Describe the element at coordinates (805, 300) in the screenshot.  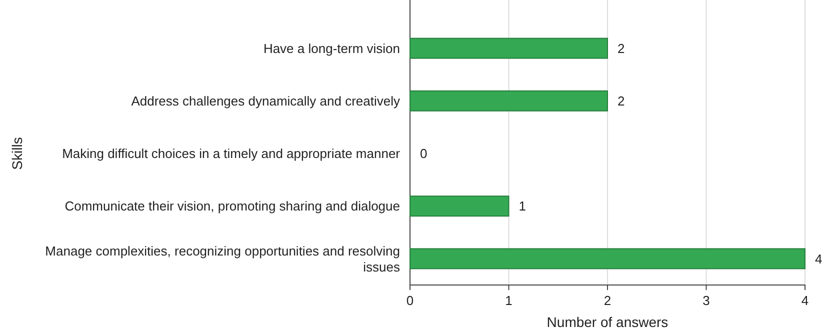
I see `x-tick-label: 4` at that location.